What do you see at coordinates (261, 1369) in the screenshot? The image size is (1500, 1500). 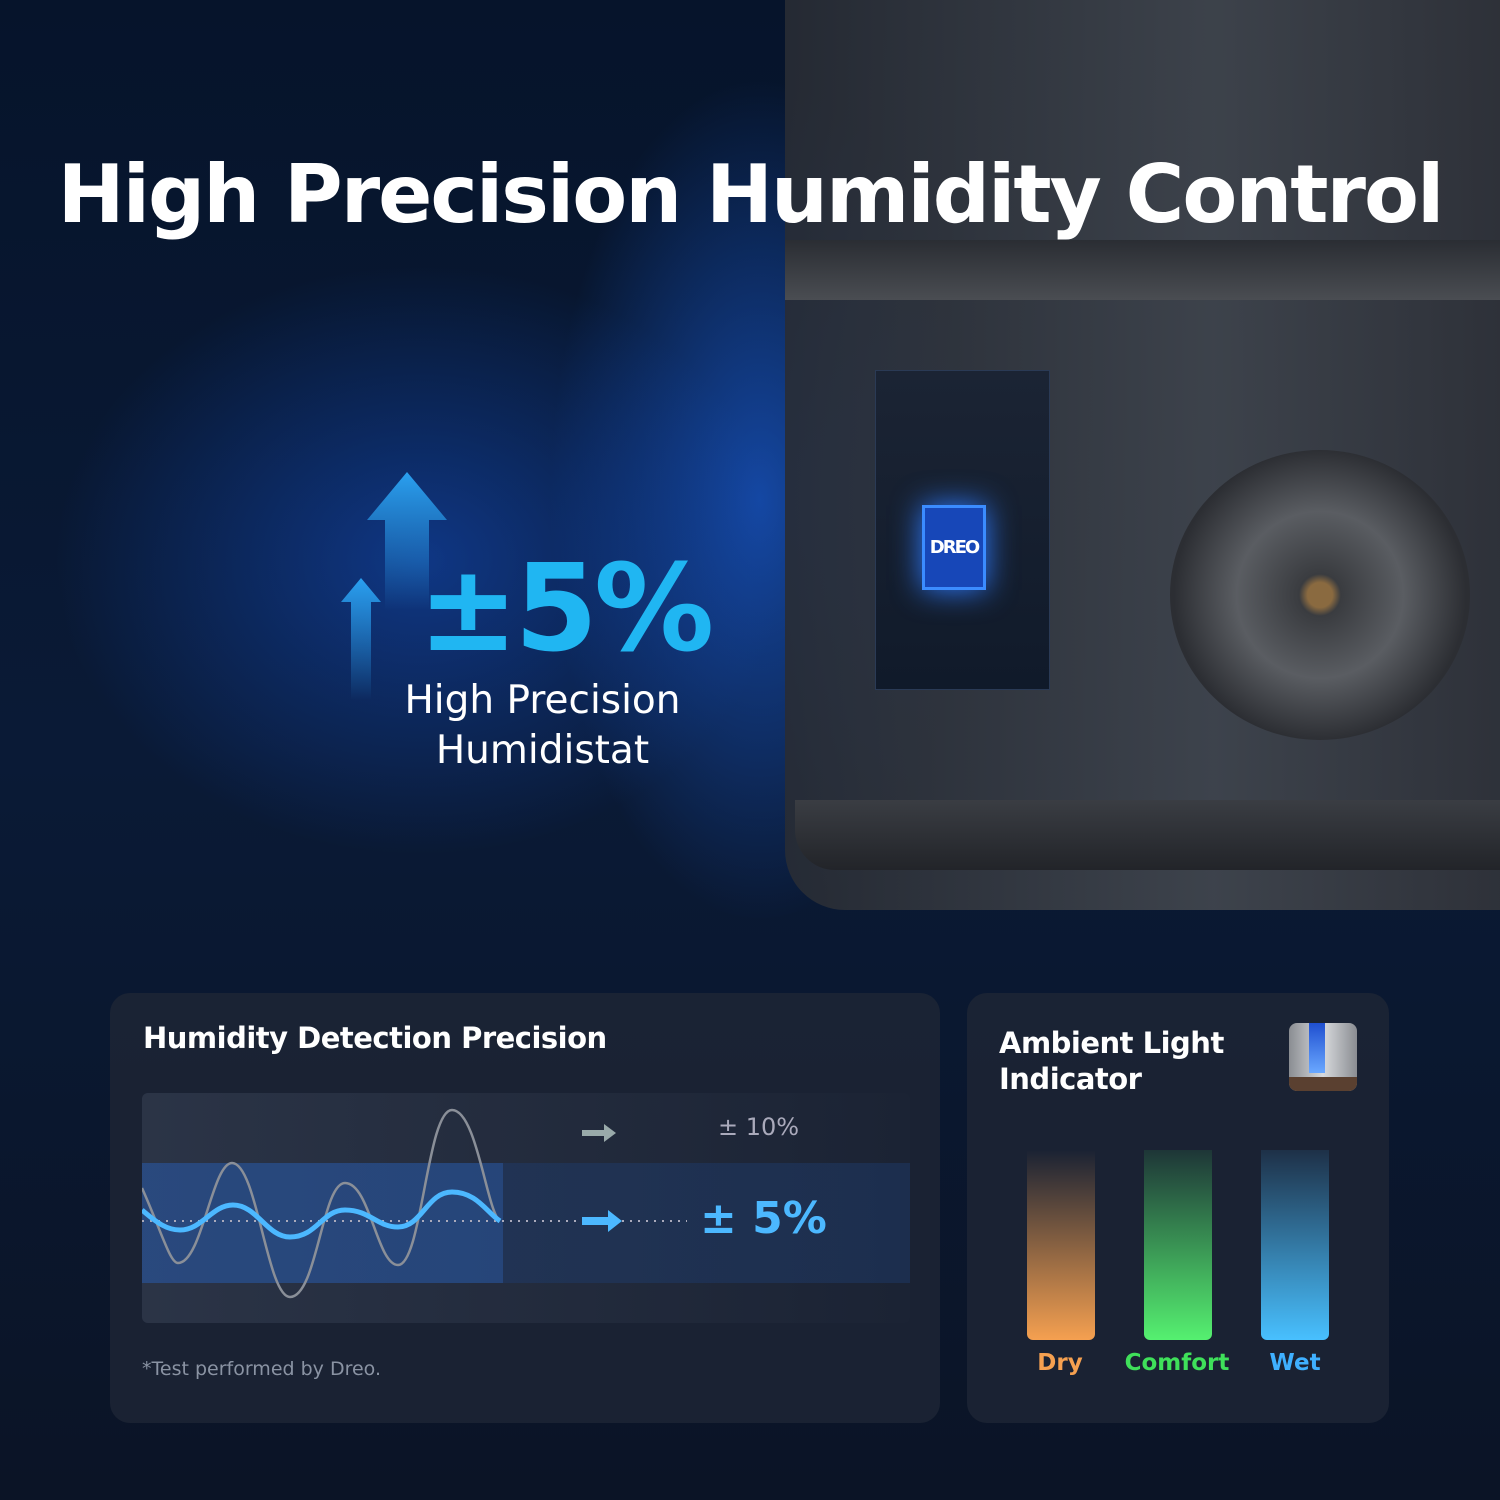 I see `footnote: *Test performed by Dreo.` at bounding box center [261, 1369].